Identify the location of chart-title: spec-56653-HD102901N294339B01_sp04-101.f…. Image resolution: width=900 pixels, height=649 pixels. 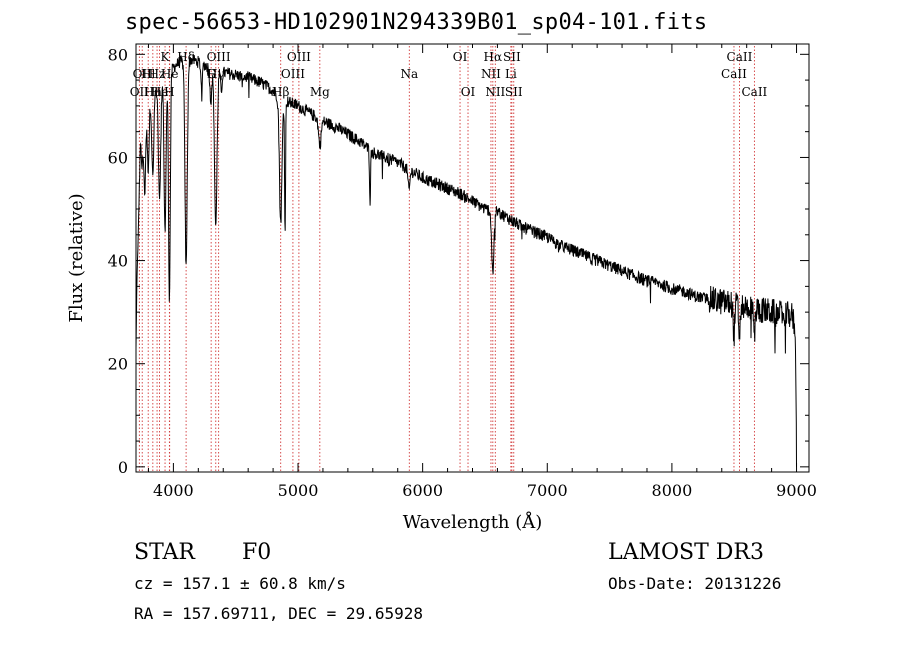
(416, 22).